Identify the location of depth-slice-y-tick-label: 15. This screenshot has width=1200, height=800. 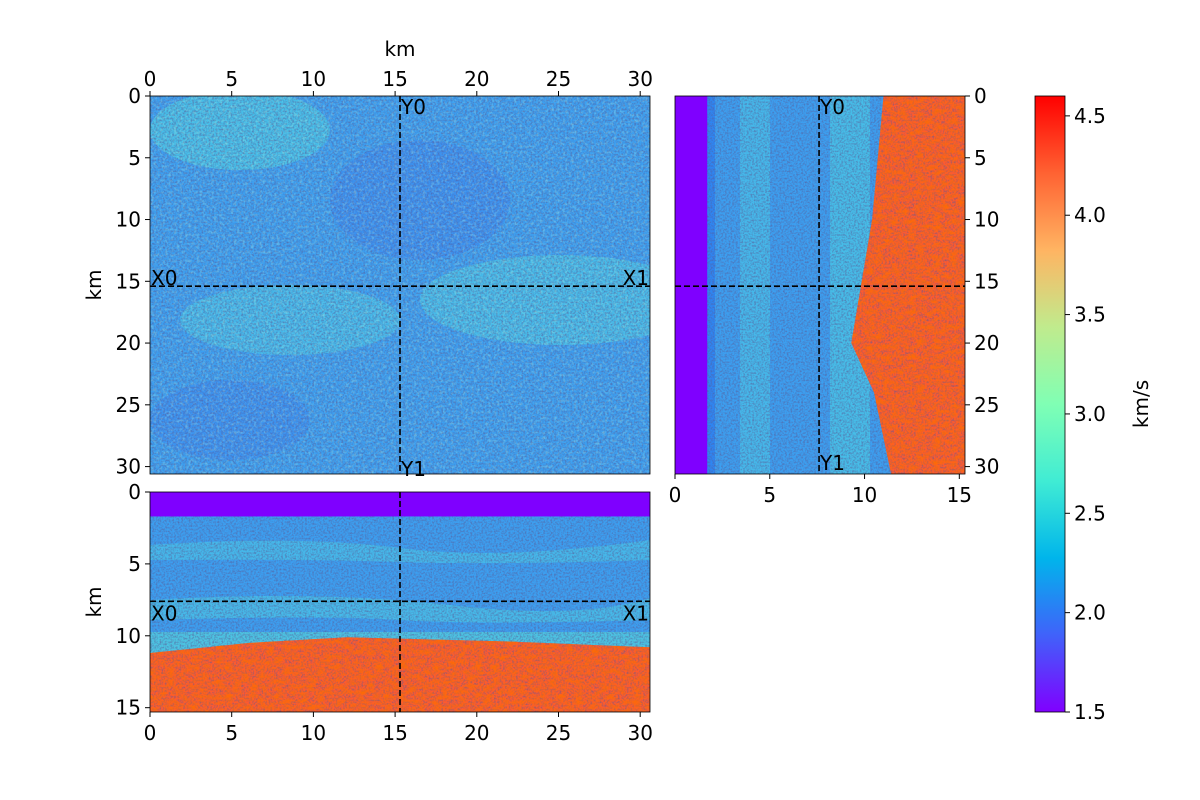
(128, 281).